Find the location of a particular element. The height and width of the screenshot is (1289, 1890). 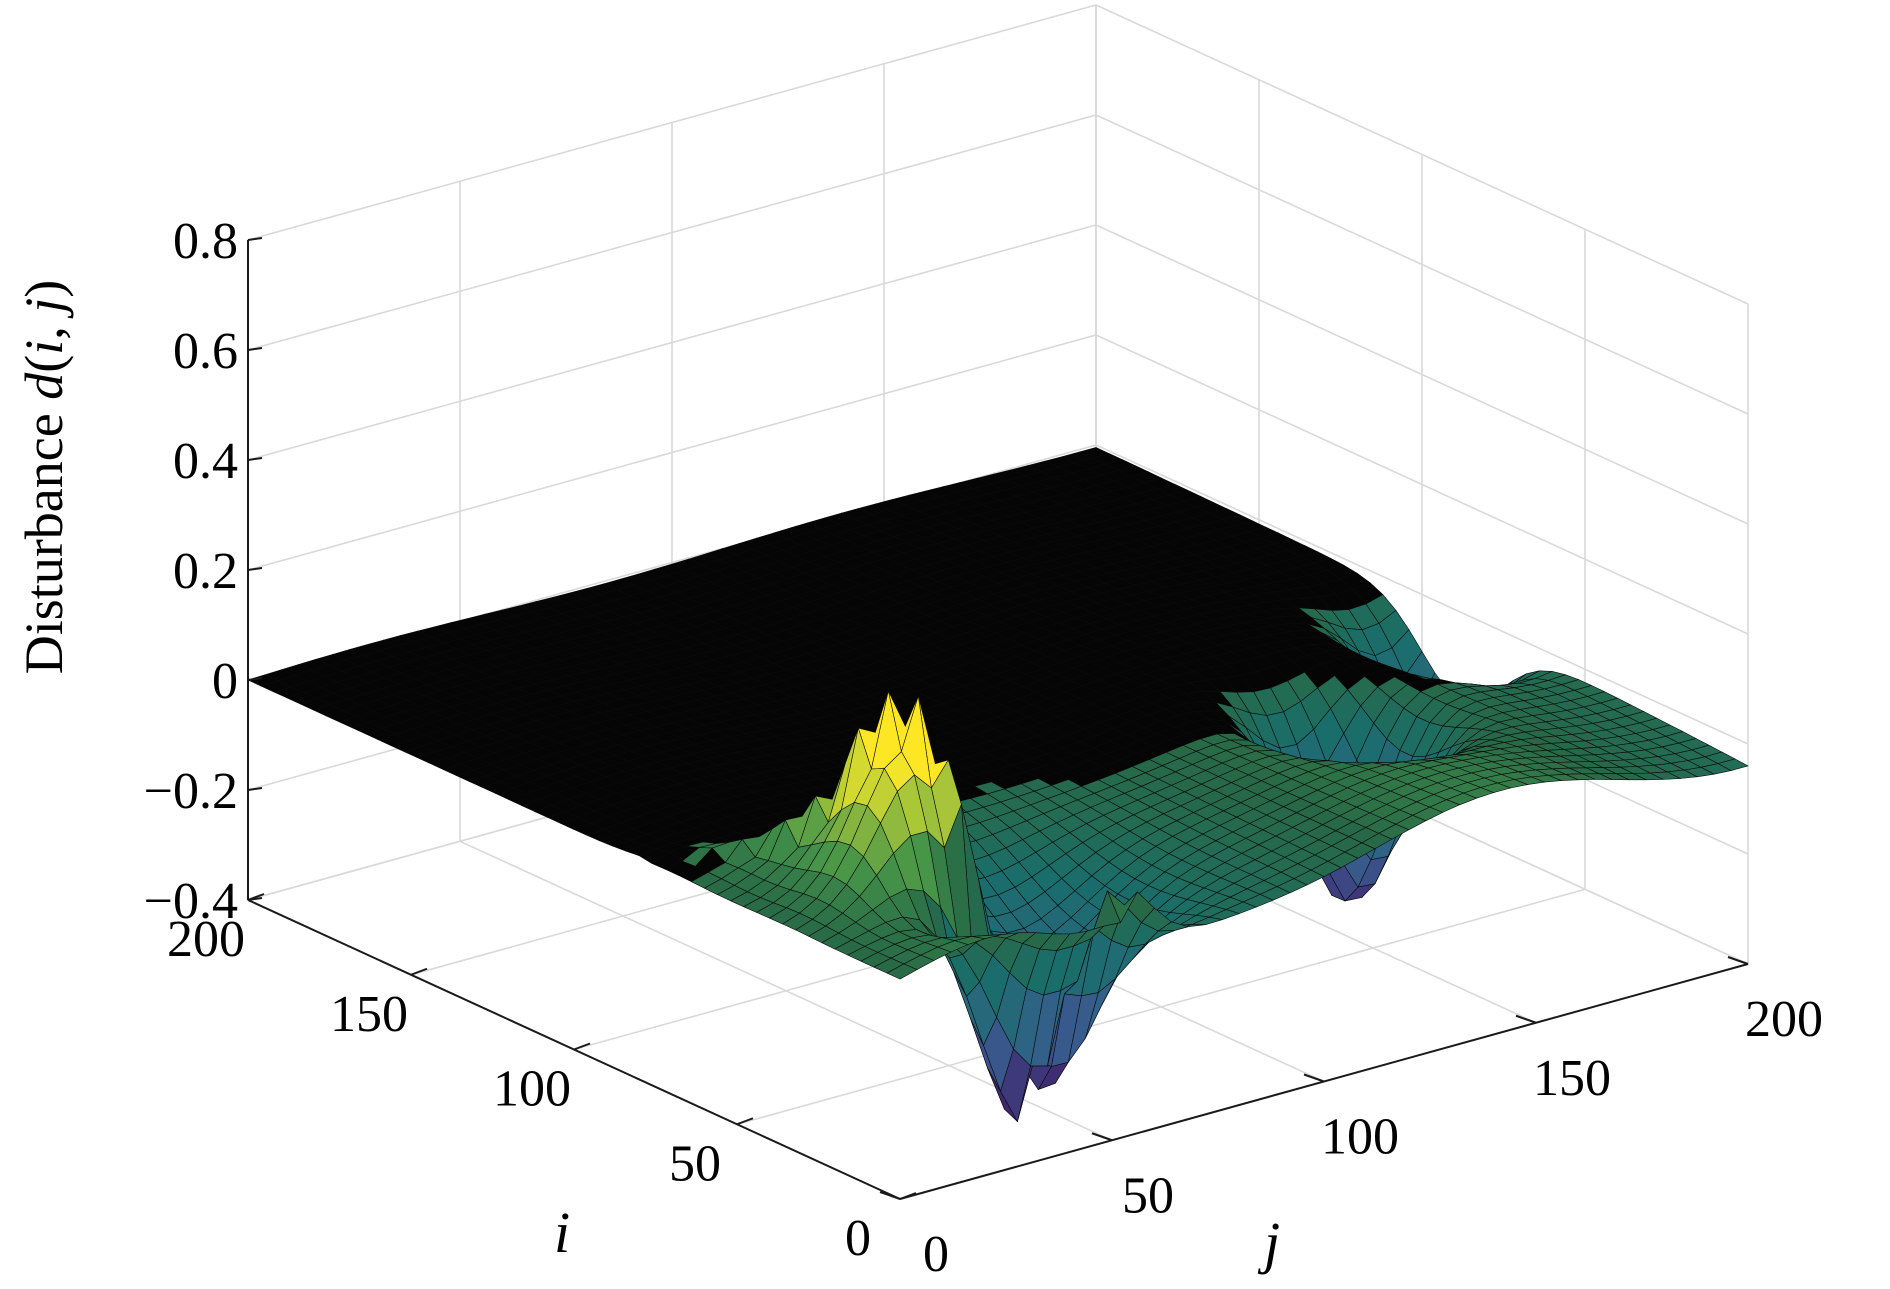

i-tick-label: 100 is located at coordinates (532, 1089).